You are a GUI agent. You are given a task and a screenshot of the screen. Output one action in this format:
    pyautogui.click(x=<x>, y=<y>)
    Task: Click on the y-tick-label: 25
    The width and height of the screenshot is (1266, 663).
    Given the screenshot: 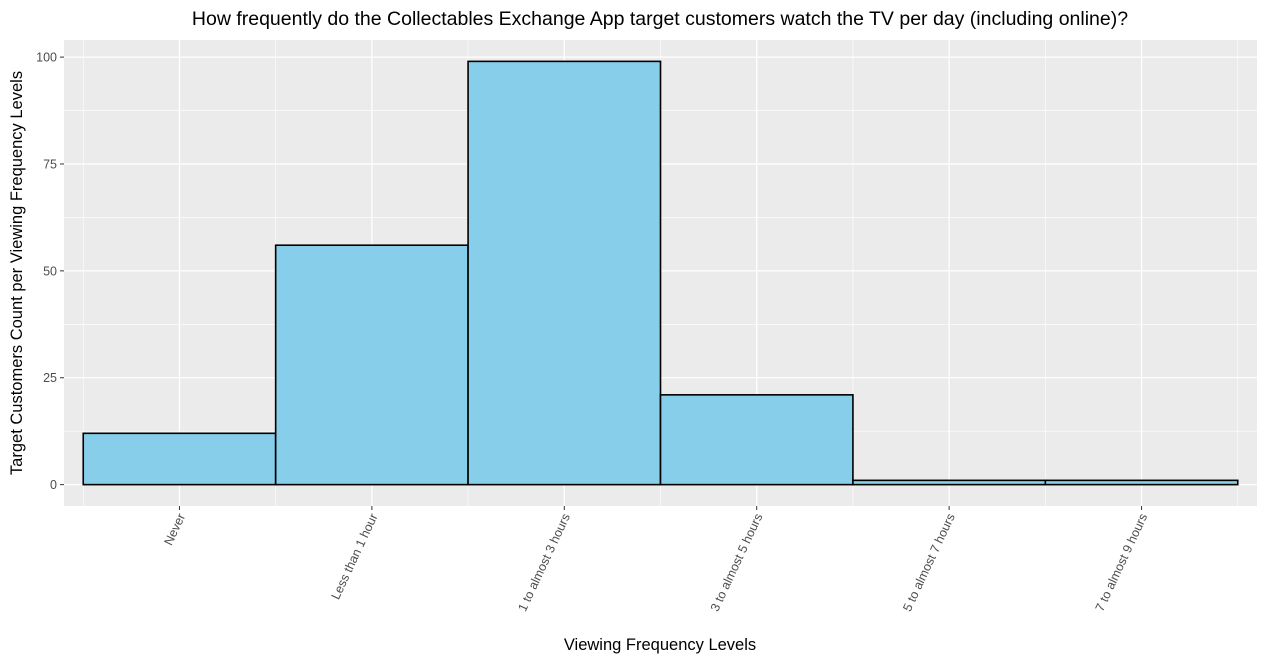 What is the action you would take?
    pyautogui.click(x=50, y=378)
    